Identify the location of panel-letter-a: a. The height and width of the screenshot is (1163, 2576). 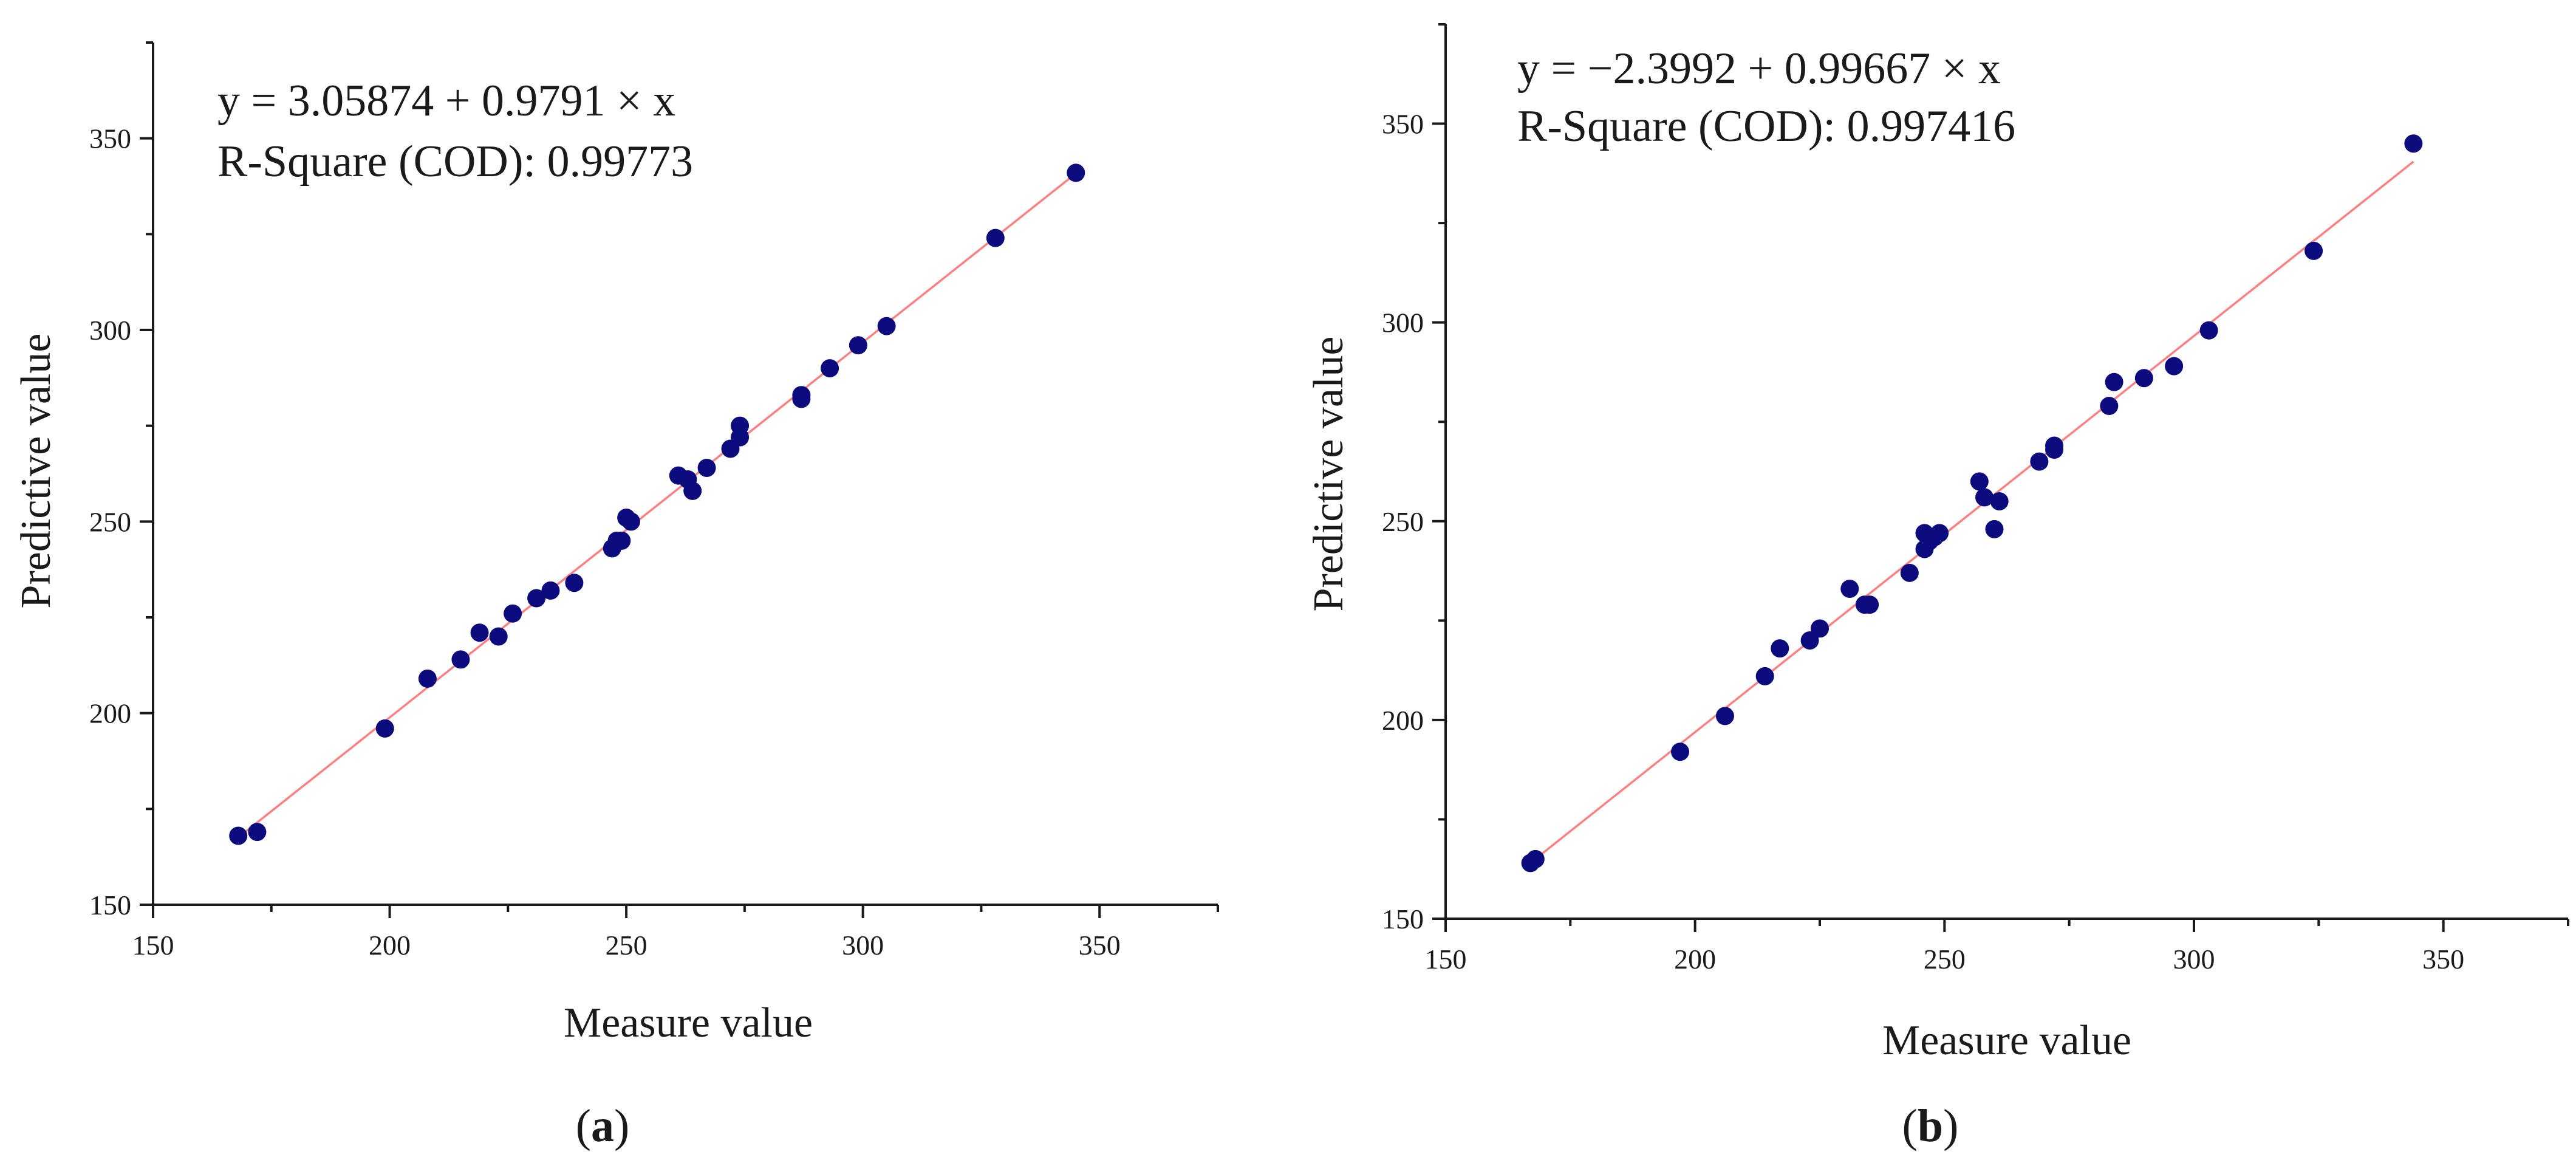
(602, 1125).